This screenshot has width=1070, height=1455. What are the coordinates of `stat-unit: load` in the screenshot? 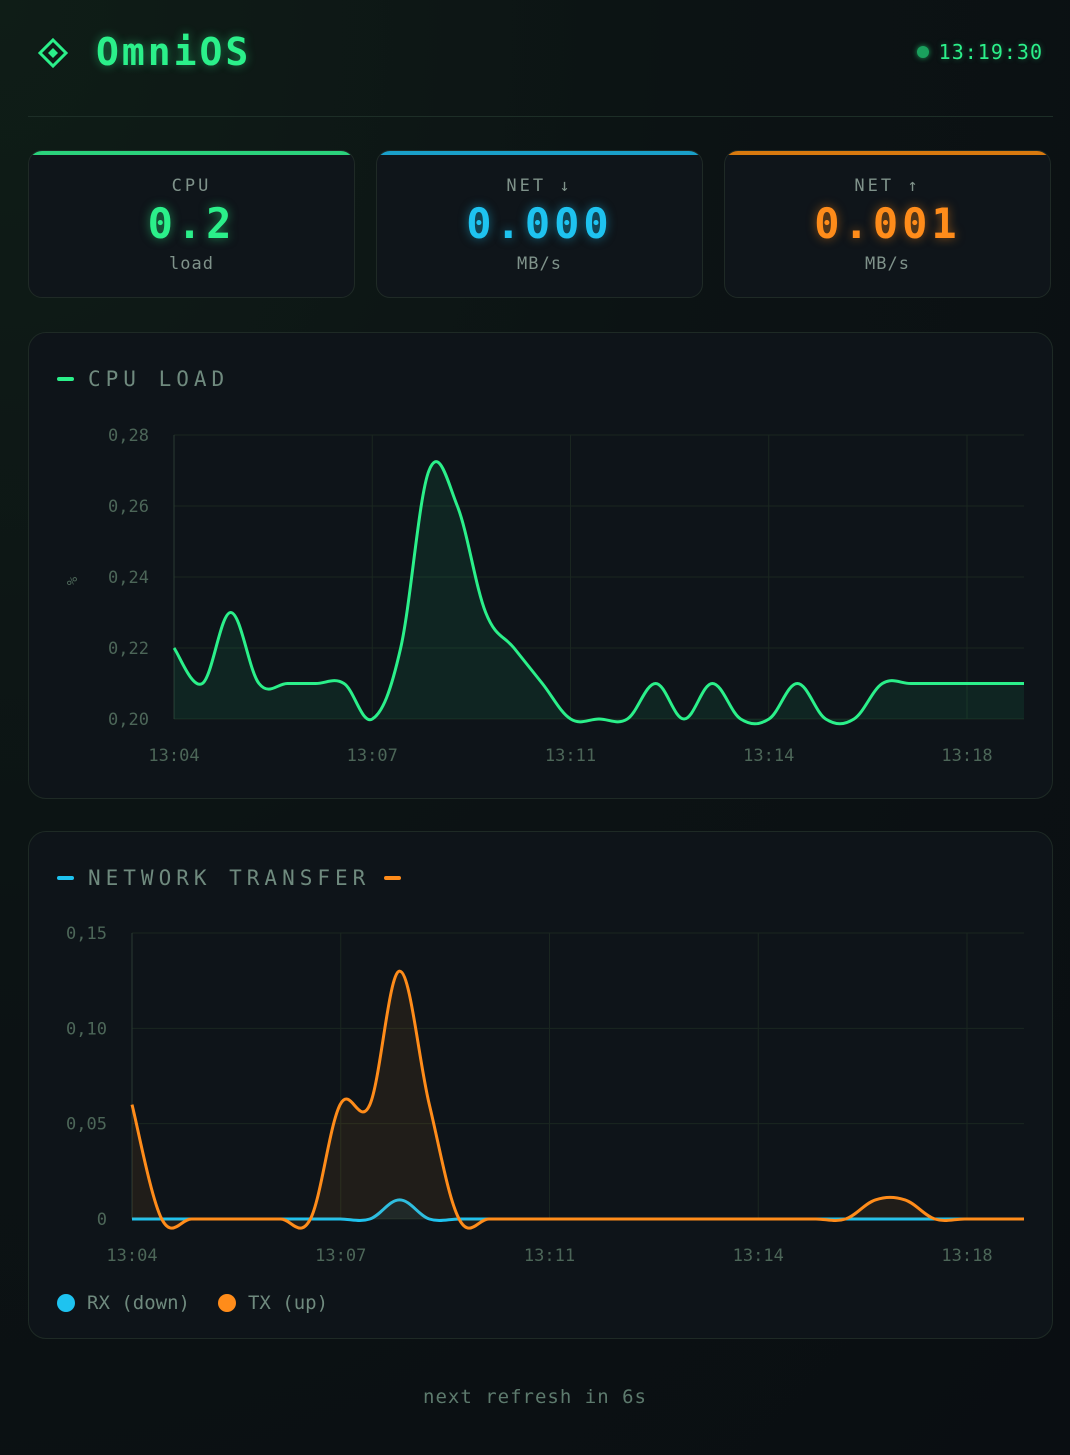 It's located at (191, 264).